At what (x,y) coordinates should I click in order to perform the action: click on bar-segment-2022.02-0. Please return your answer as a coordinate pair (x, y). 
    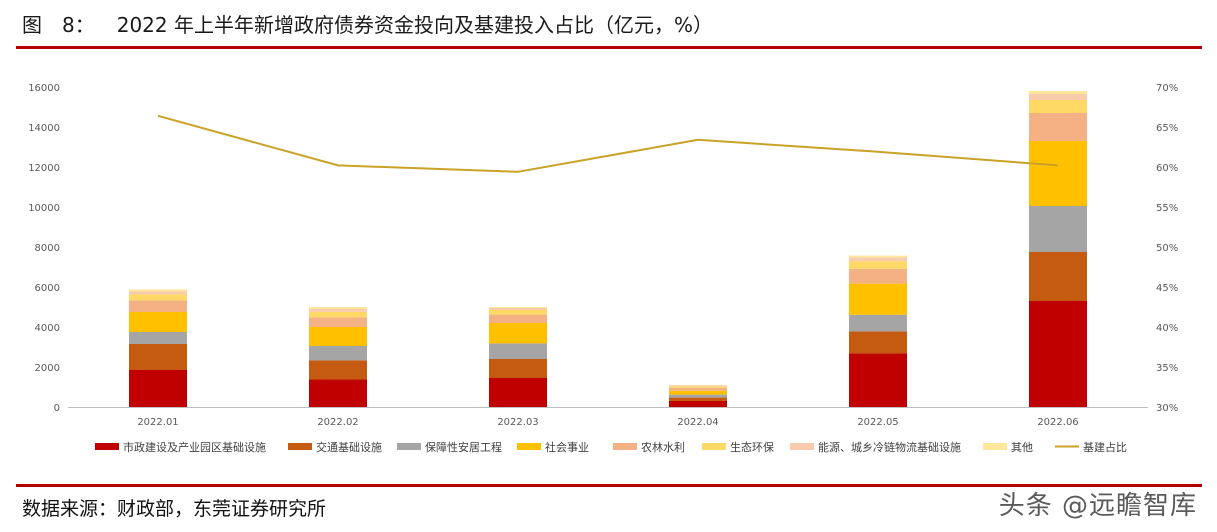
    Looking at the image, I should click on (338, 393).